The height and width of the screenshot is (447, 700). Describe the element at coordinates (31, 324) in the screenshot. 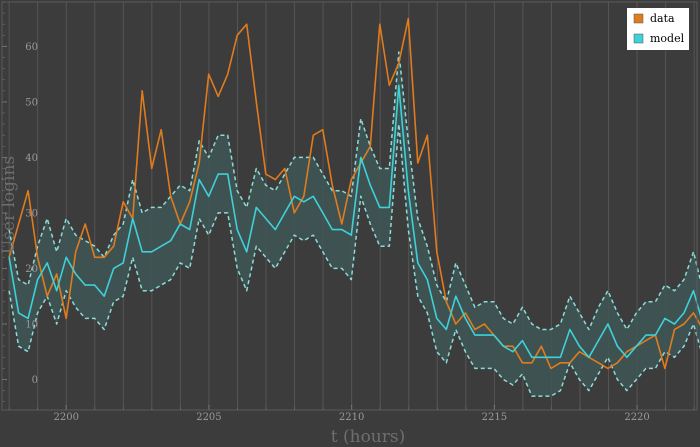

I see `y-tick-label-10: 10` at that location.